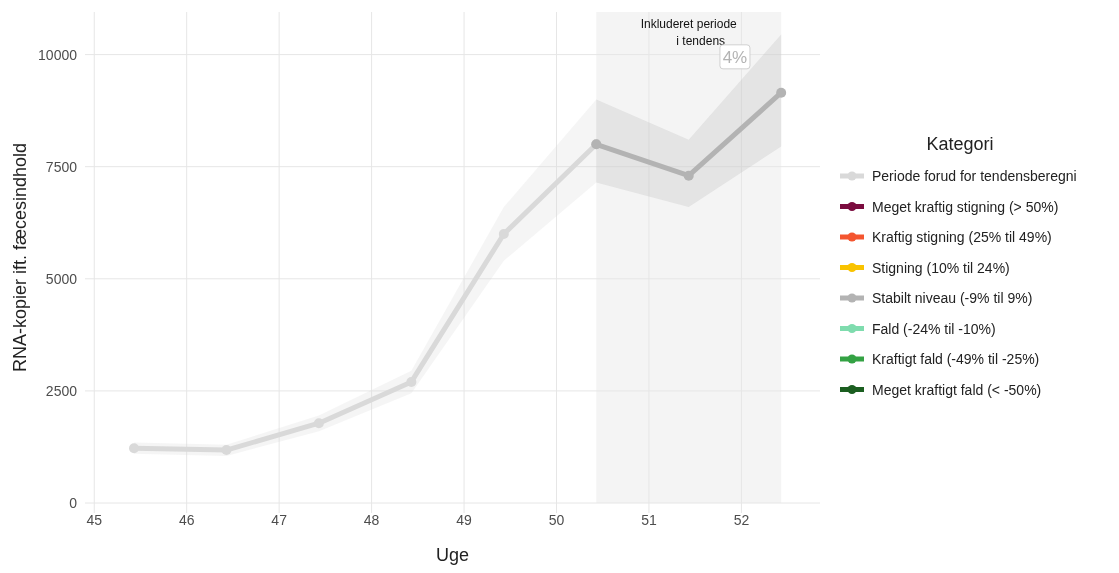  Describe the element at coordinates (689, 32) in the screenshot. I see `band-label: Inkluderet periode i tendens` at that location.